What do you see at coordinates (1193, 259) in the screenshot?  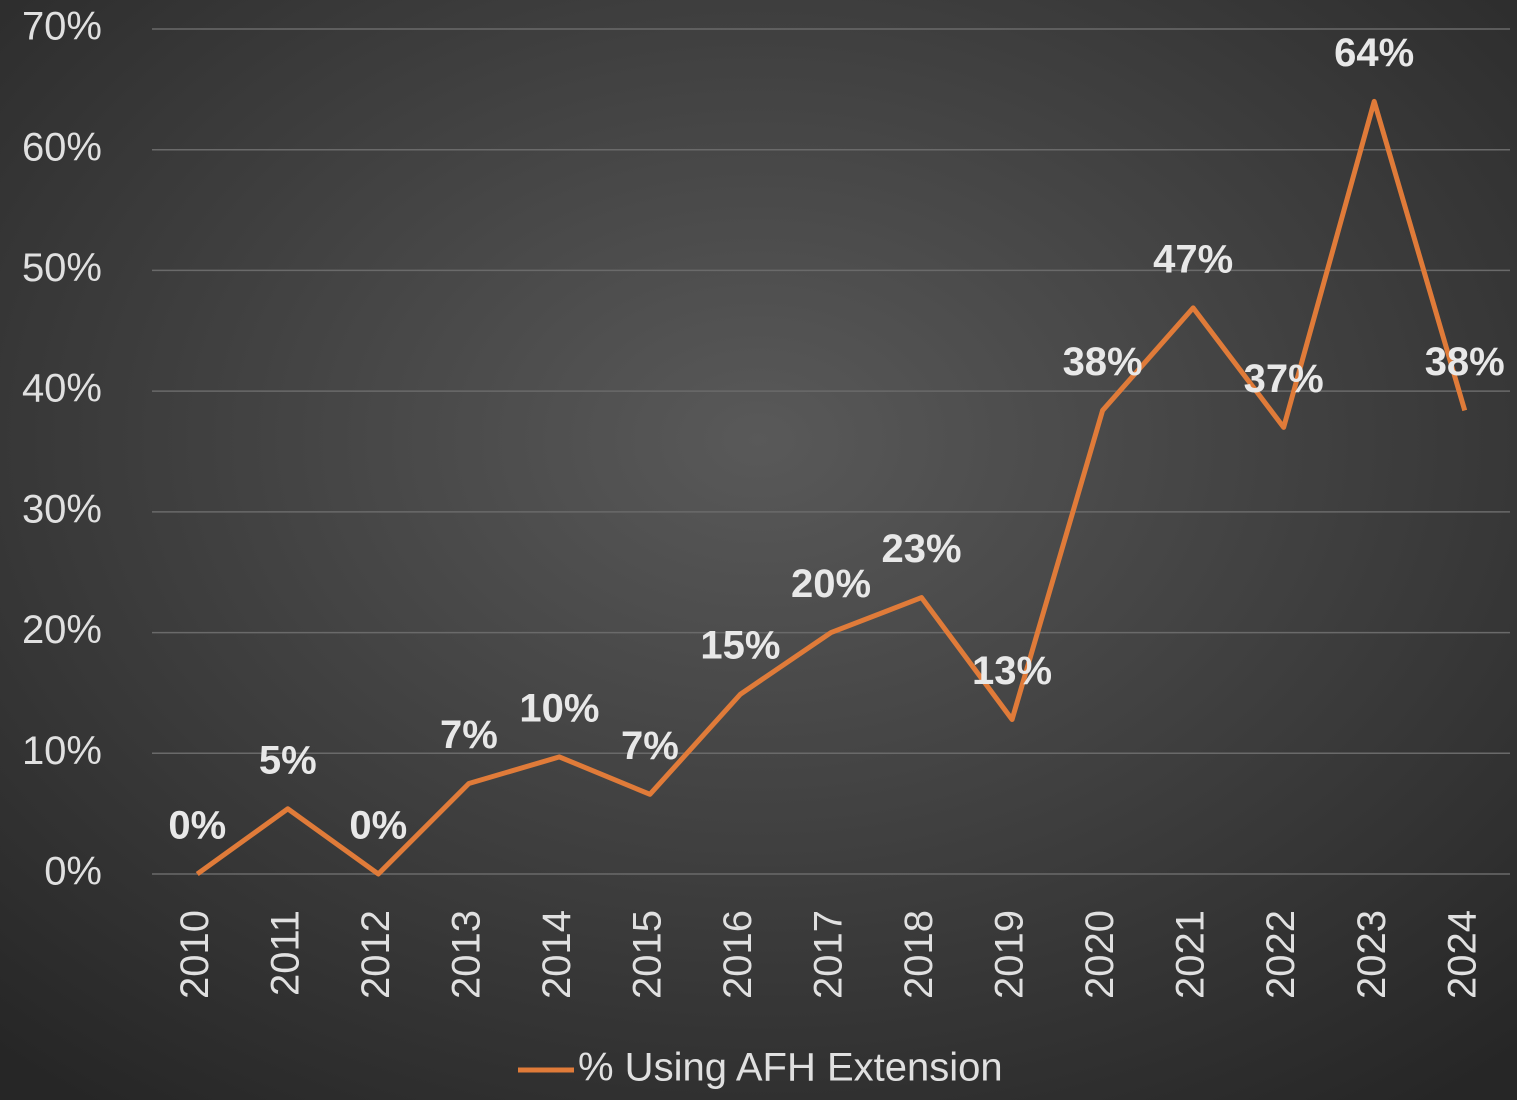 I see `data-label: 47%` at bounding box center [1193, 259].